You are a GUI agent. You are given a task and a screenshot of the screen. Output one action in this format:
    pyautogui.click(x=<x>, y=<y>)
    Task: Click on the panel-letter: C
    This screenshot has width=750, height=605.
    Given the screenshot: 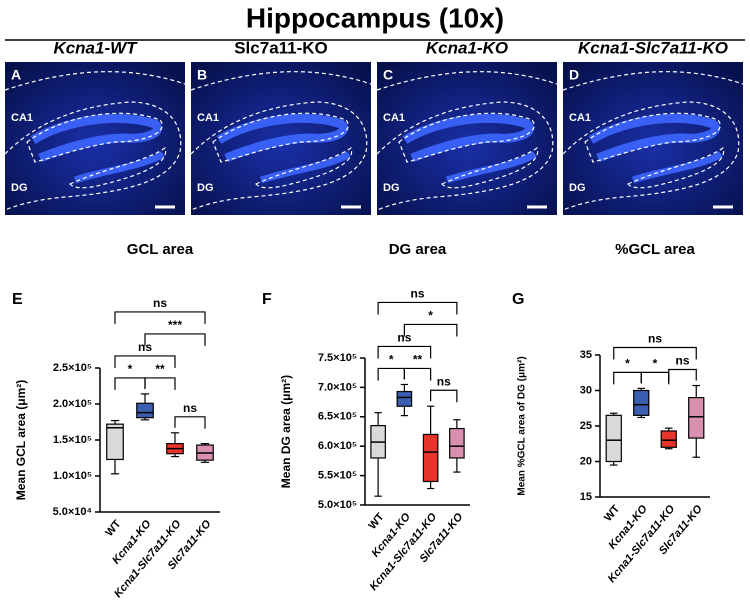 What is the action you would take?
    pyautogui.click(x=388, y=75)
    